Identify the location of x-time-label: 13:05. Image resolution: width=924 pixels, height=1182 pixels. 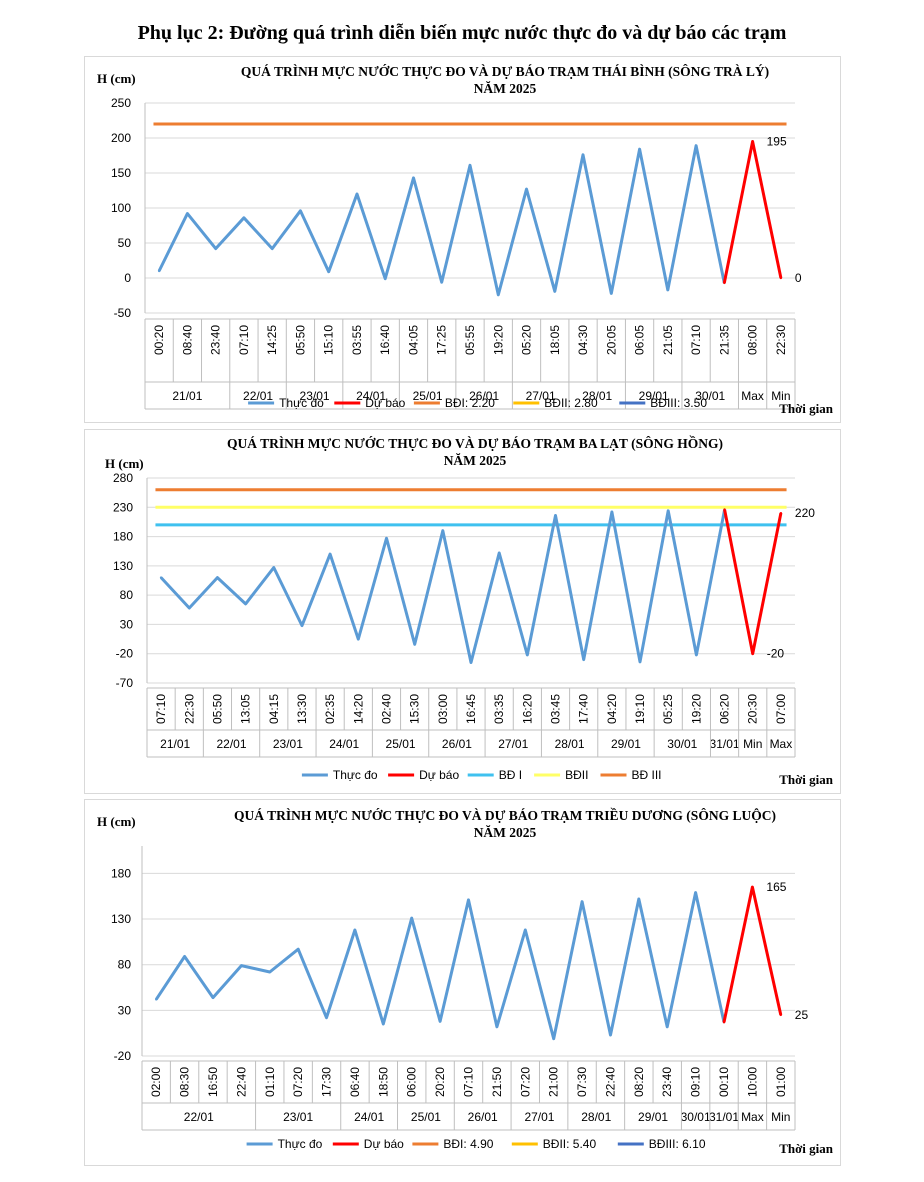
(246, 709).